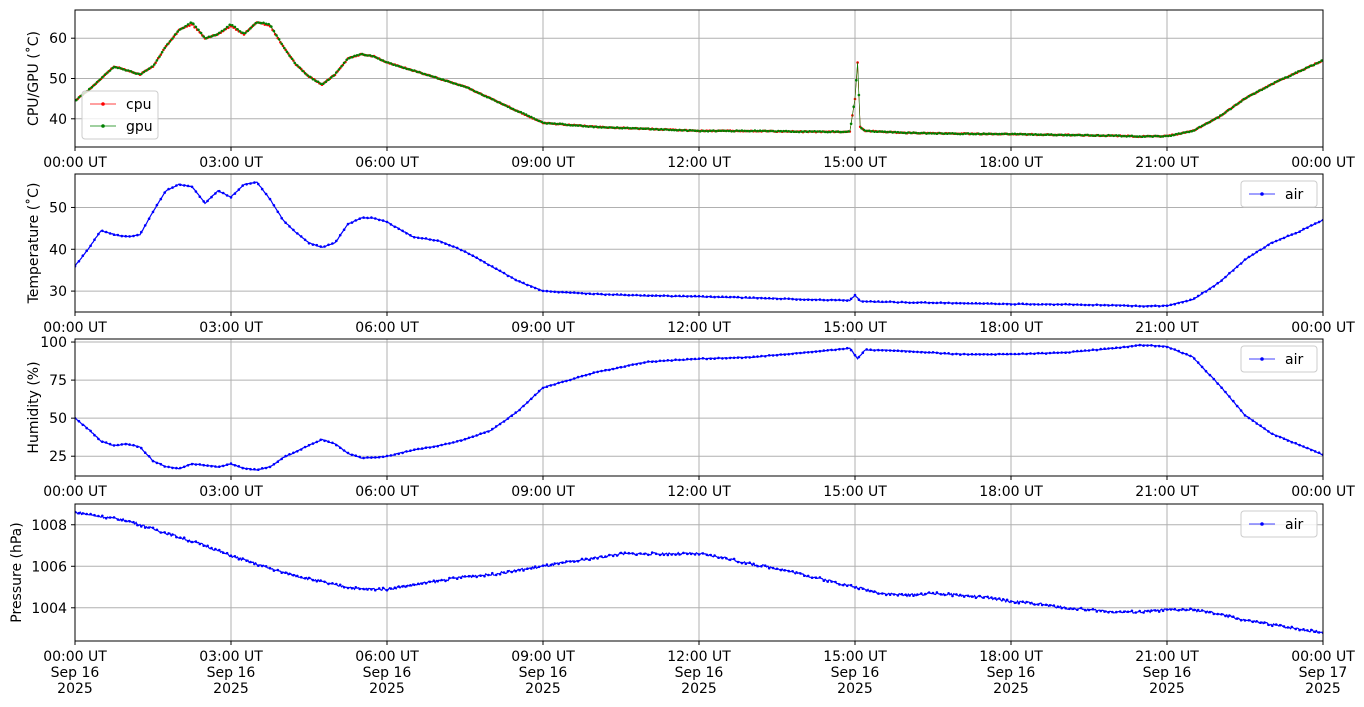 Image resolution: width=1364 pixels, height=707 pixels. Describe the element at coordinates (1294, 360) in the screenshot. I see `legend-label: air` at that location.